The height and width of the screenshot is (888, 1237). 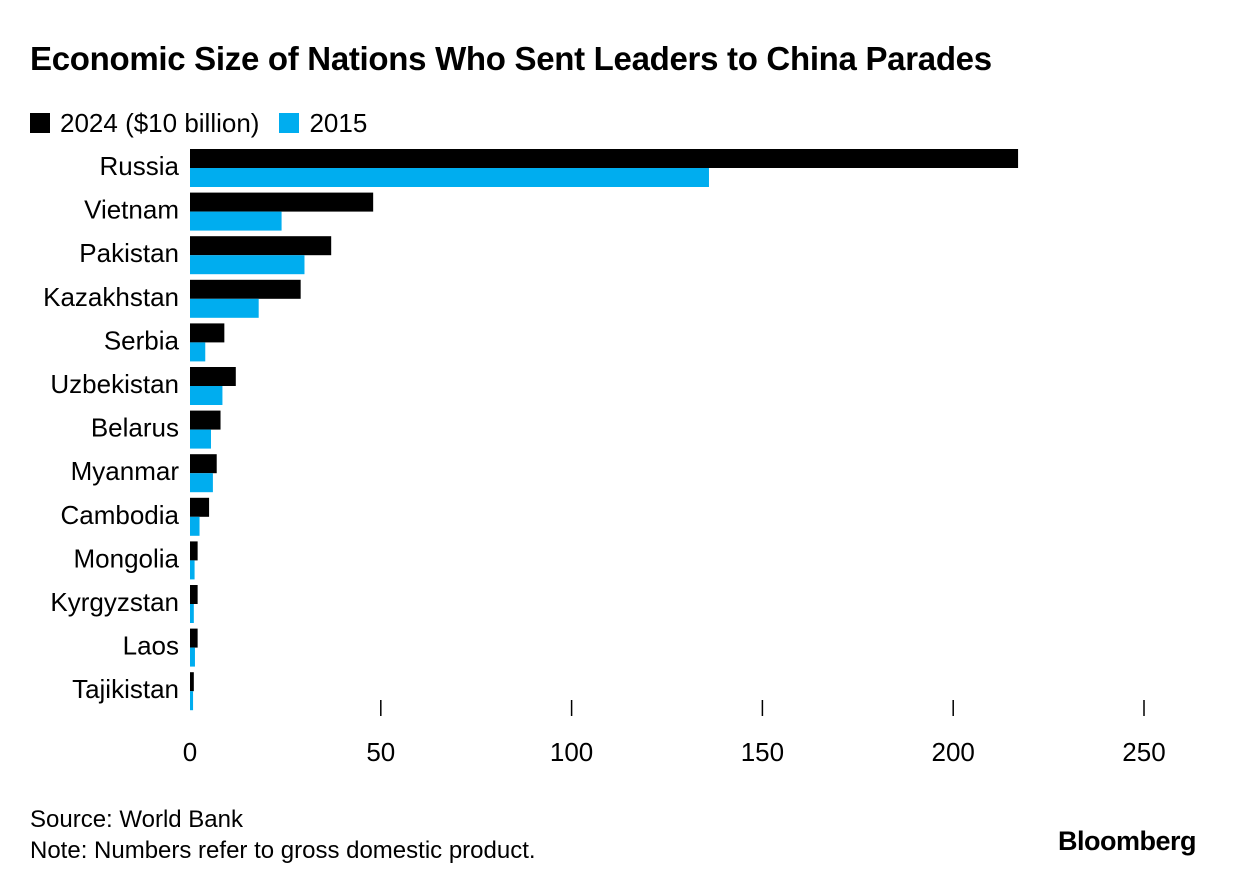 I want to click on legend: 2024 ($10 billion) 2015, so click(x=208, y=123).